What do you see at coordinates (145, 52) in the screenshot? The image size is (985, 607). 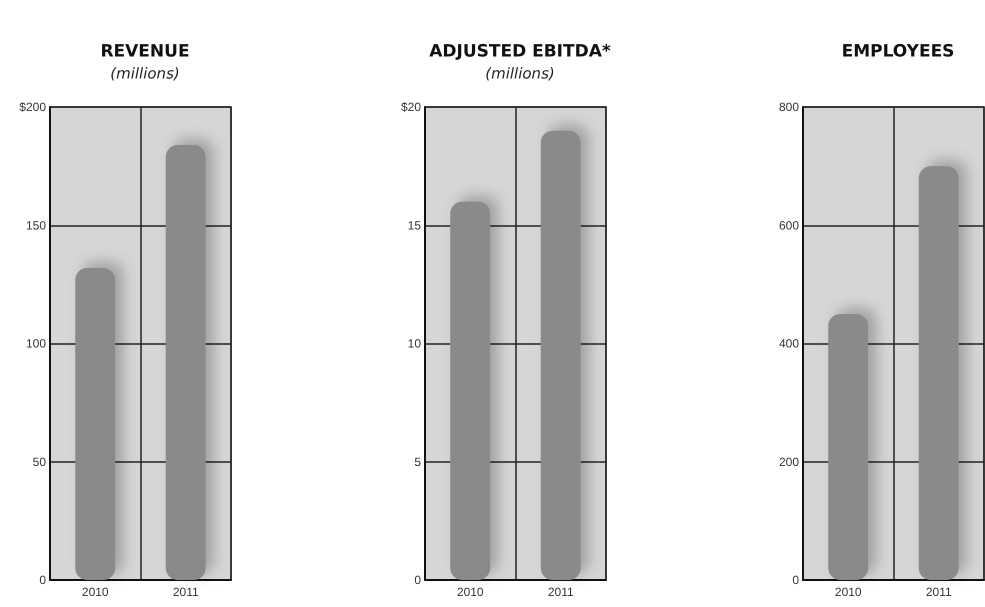 I see `chart-title: REVENUE` at bounding box center [145, 52].